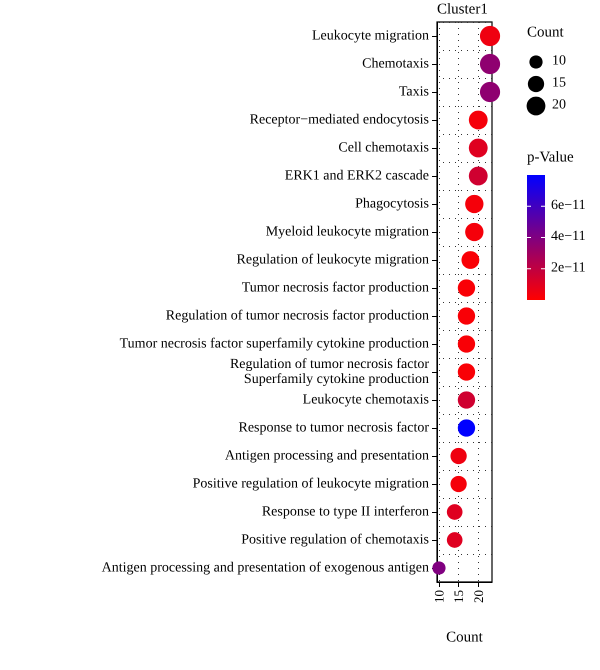  What do you see at coordinates (550, 158) in the screenshot?
I see `color-bar-title: p-Value` at bounding box center [550, 158].